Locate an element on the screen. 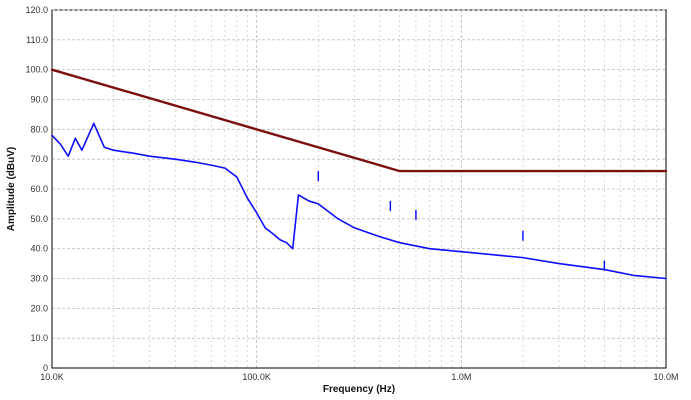 This screenshot has height=400, width=691. y-tick-label: 90.0 is located at coordinates (39, 100).